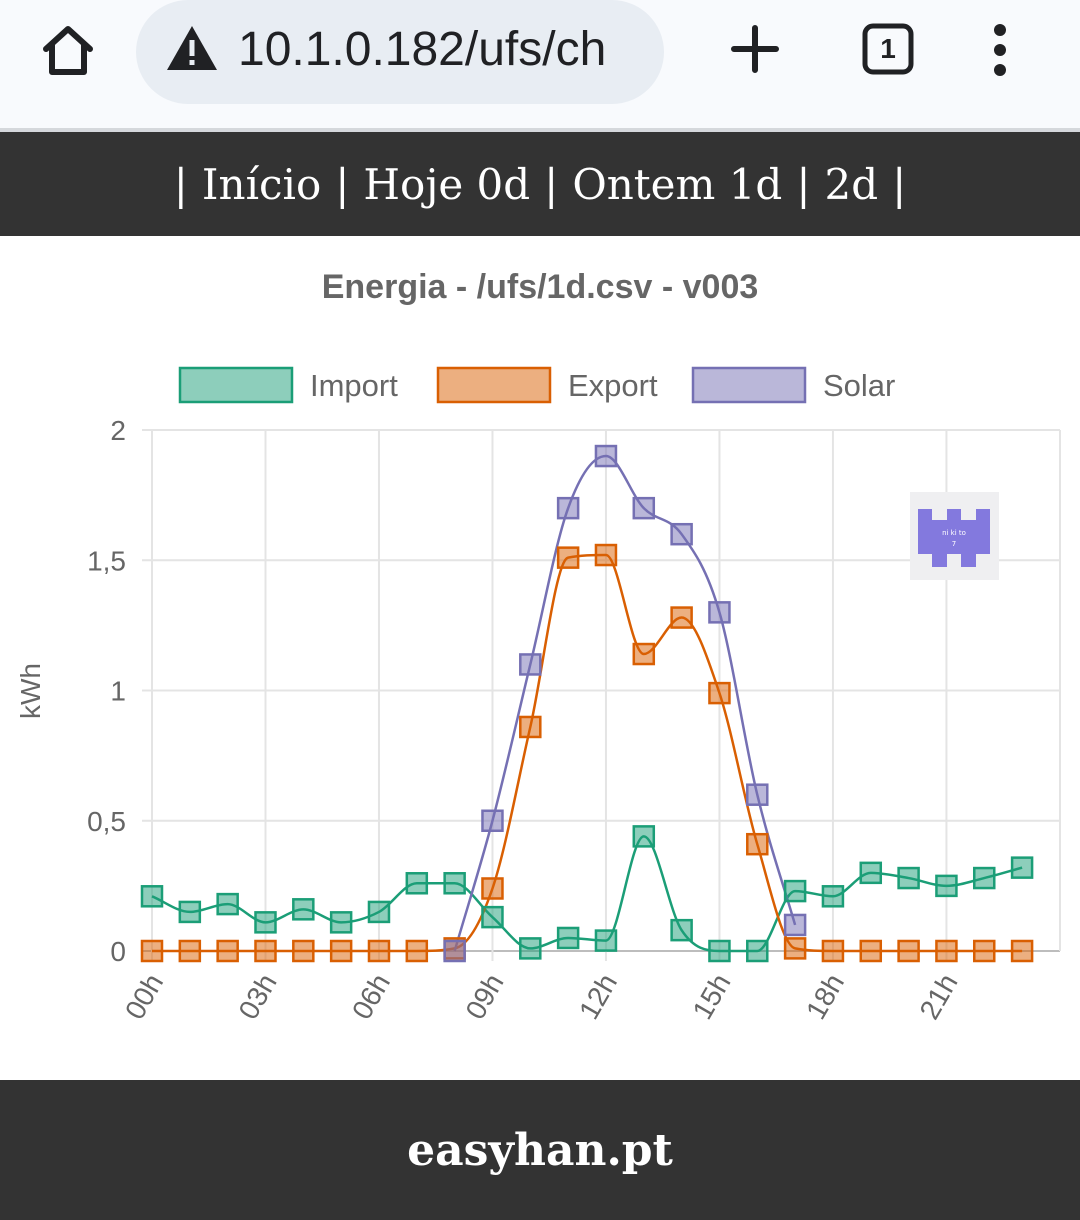 Image resolution: width=1080 pixels, height=1220 pixels. I want to click on y-tick-label: 0,5, so click(106, 821).